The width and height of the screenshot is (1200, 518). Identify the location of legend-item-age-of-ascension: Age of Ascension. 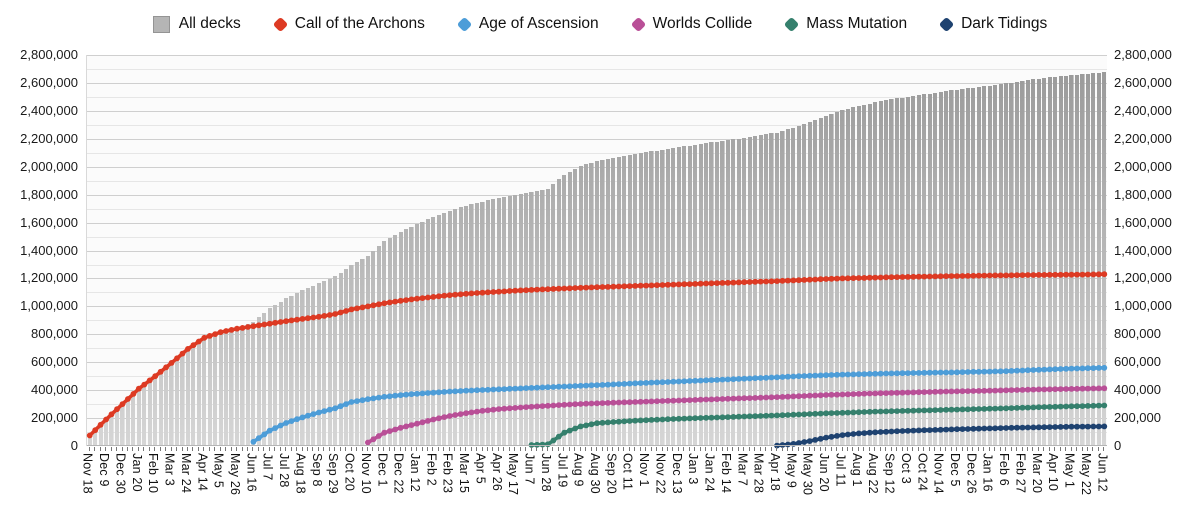
(527, 24).